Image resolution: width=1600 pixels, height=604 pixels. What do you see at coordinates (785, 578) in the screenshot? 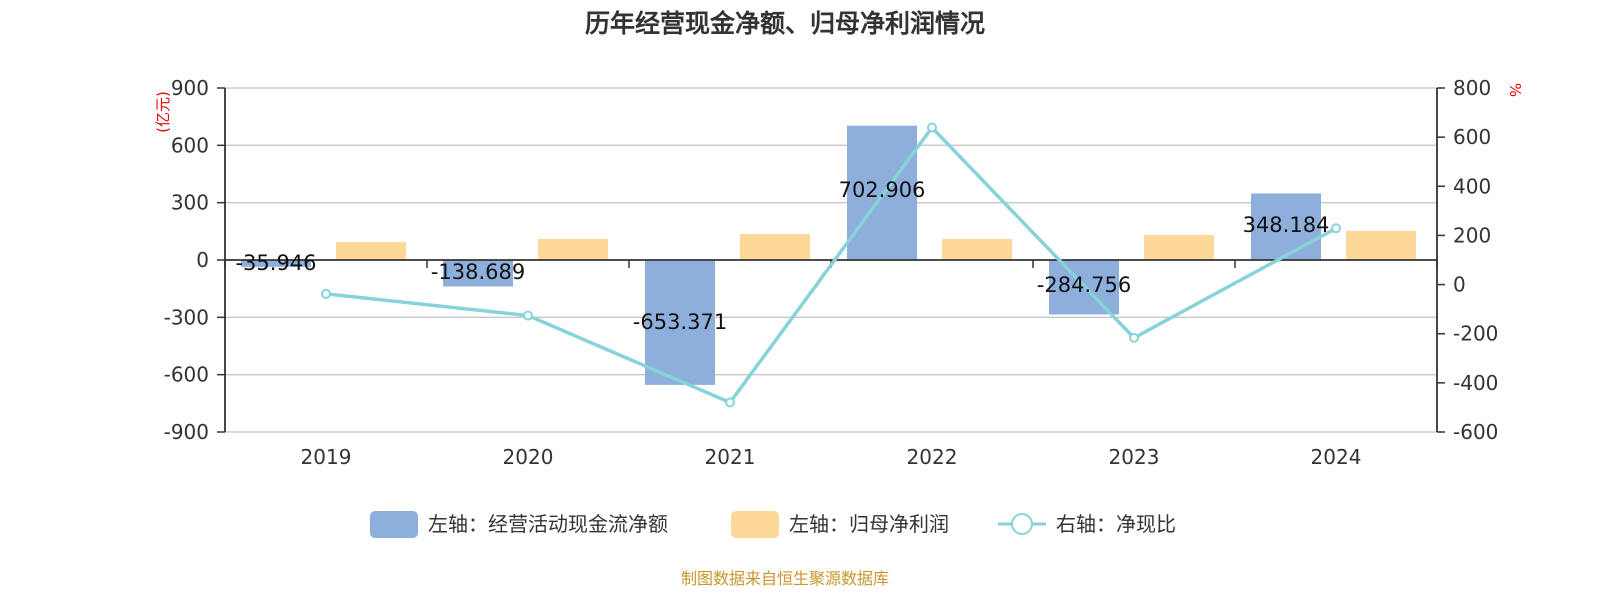
I see `footer-source: 制图数据来自恒生聚源数据库` at bounding box center [785, 578].